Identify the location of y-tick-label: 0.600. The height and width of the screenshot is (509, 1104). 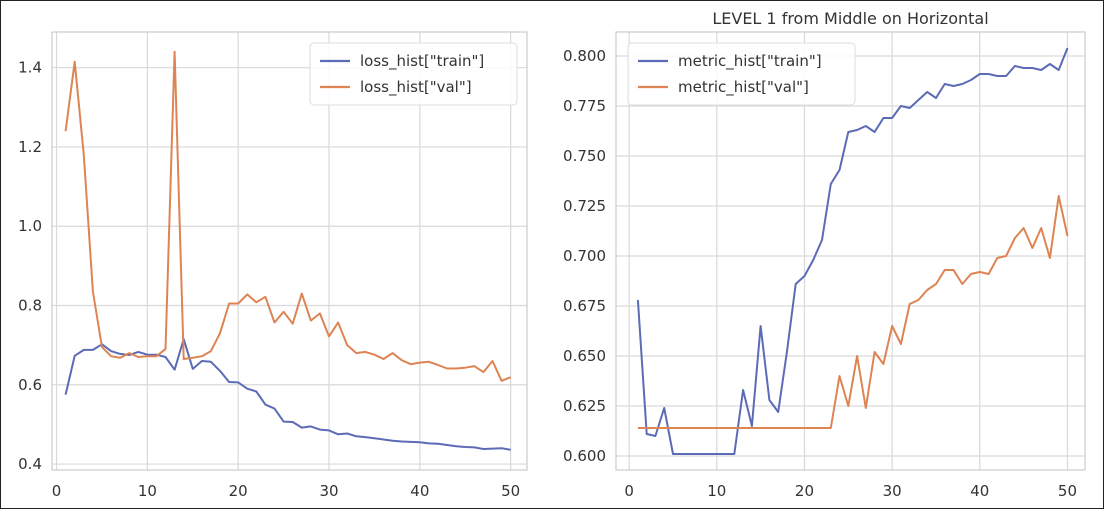
(584, 456).